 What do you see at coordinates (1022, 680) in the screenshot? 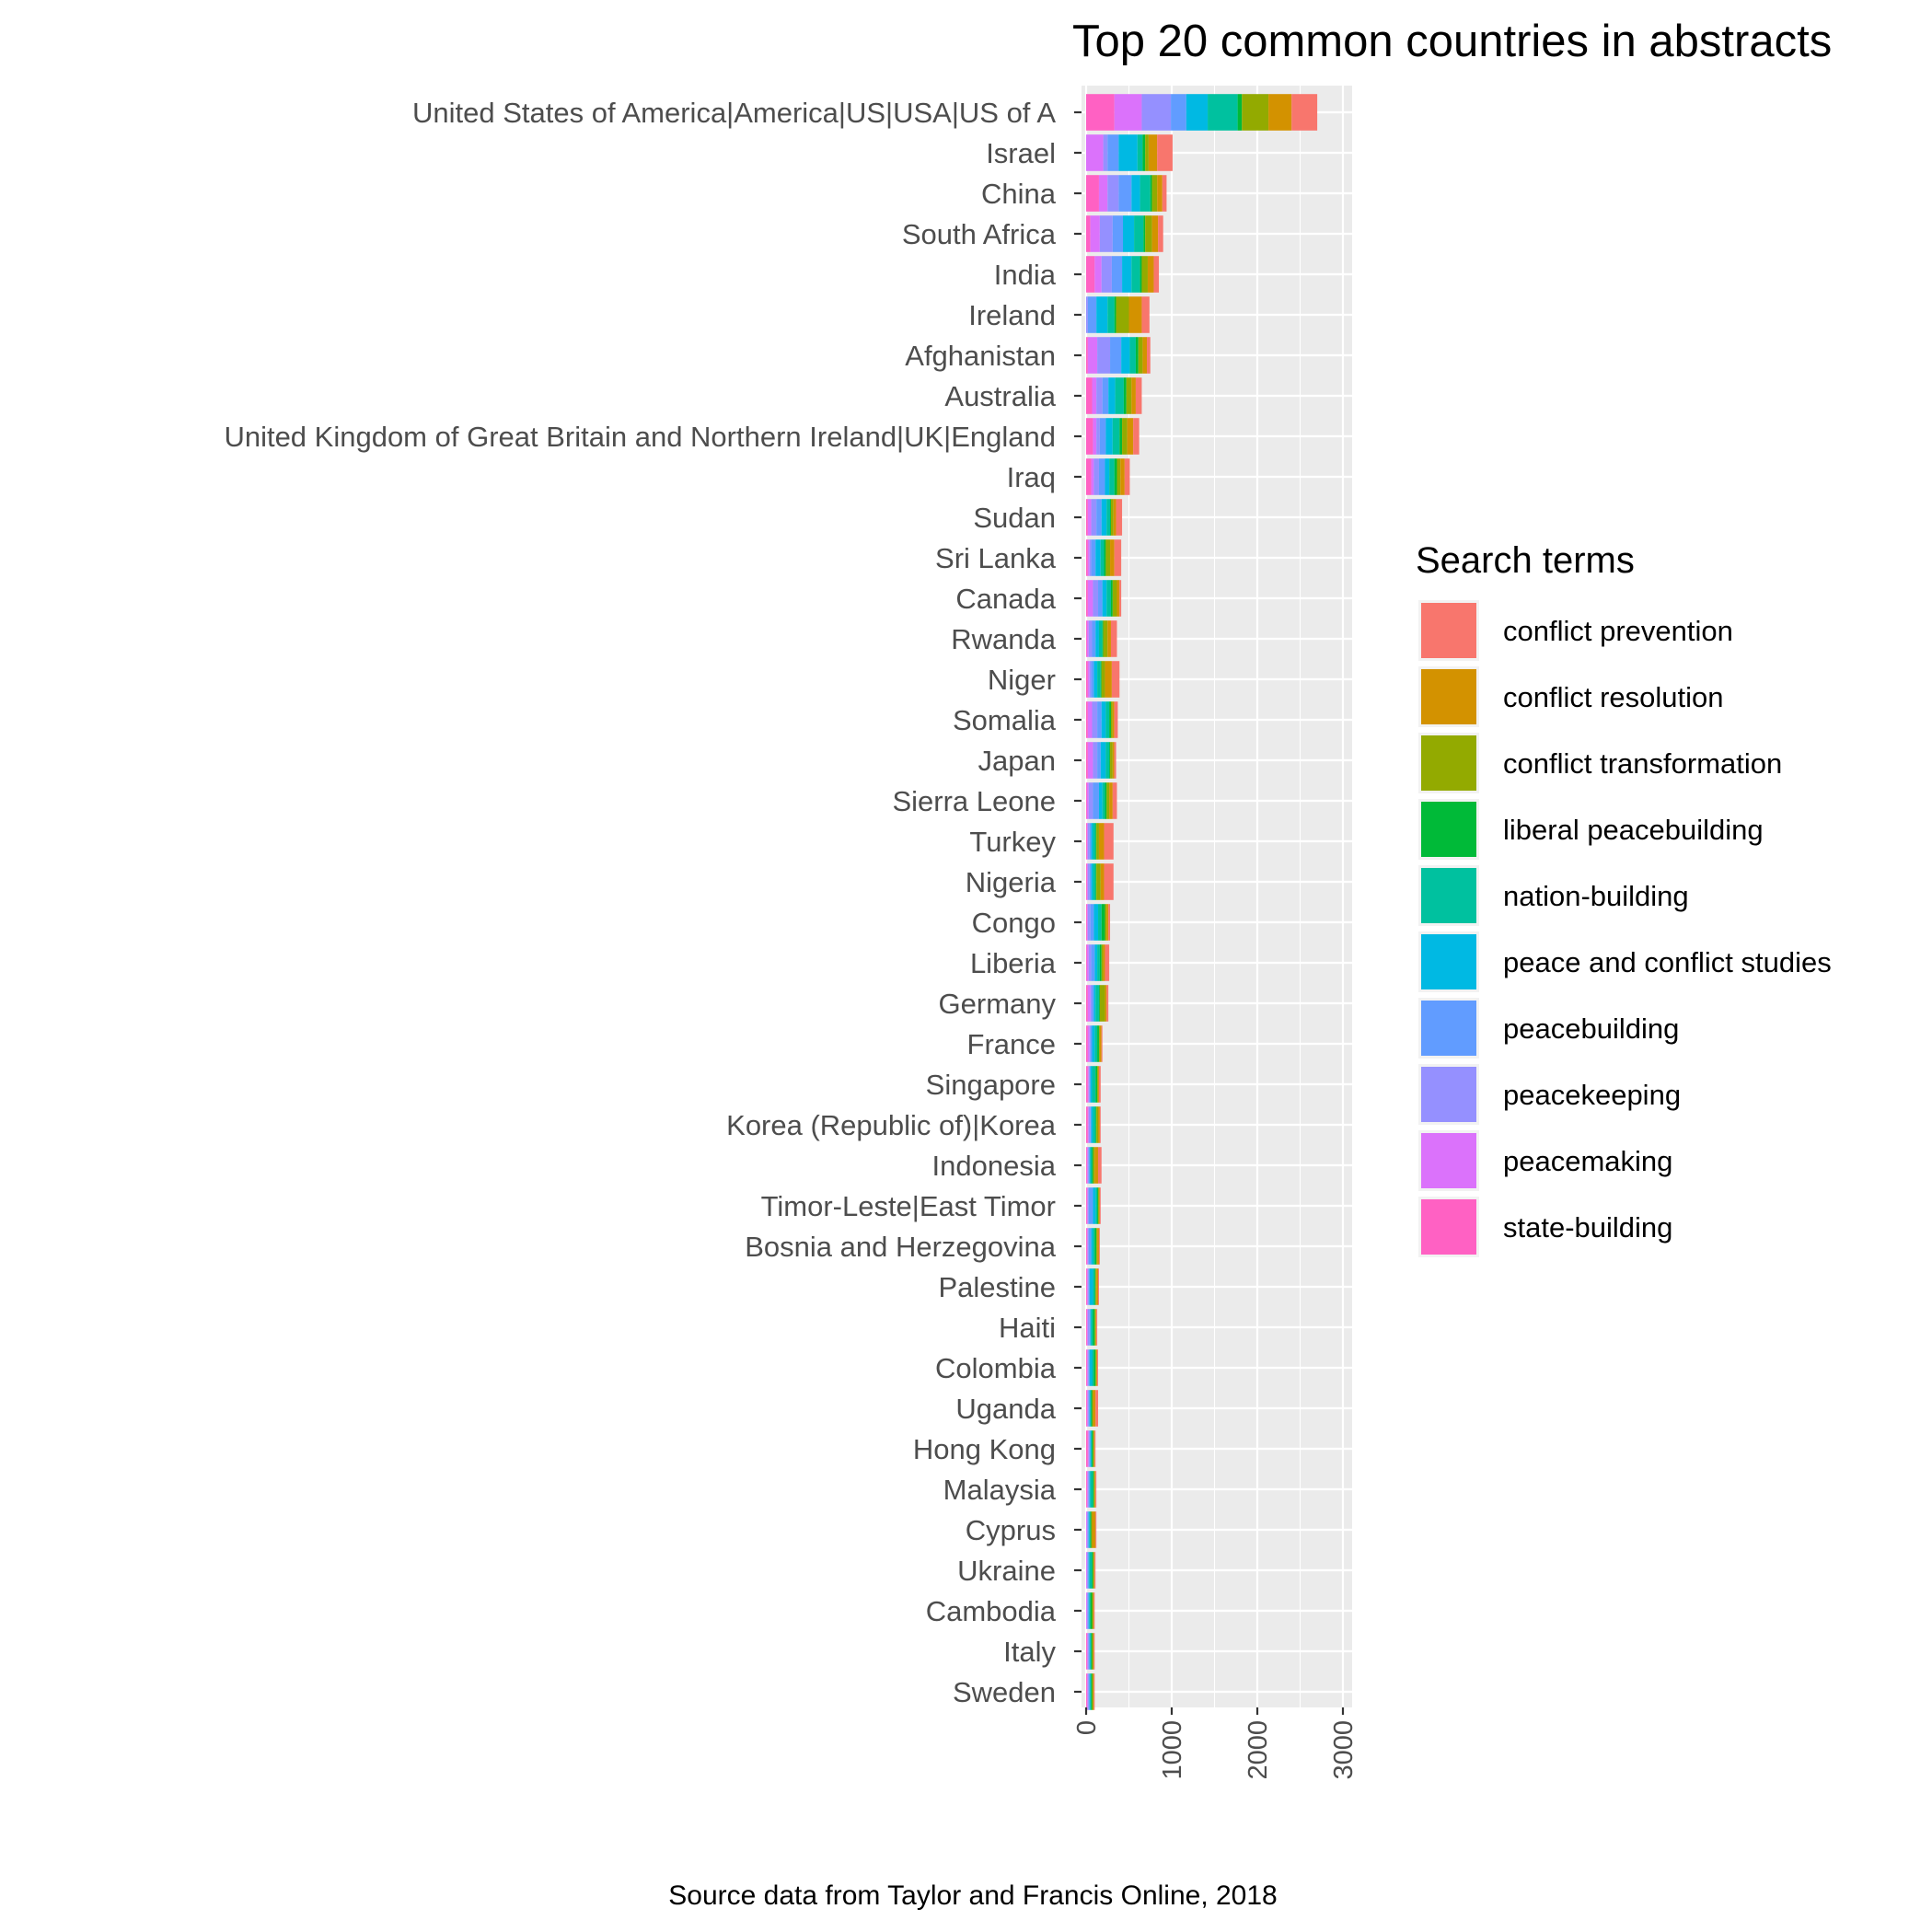
I see `country-label: Niger` at bounding box center [1022, 680].